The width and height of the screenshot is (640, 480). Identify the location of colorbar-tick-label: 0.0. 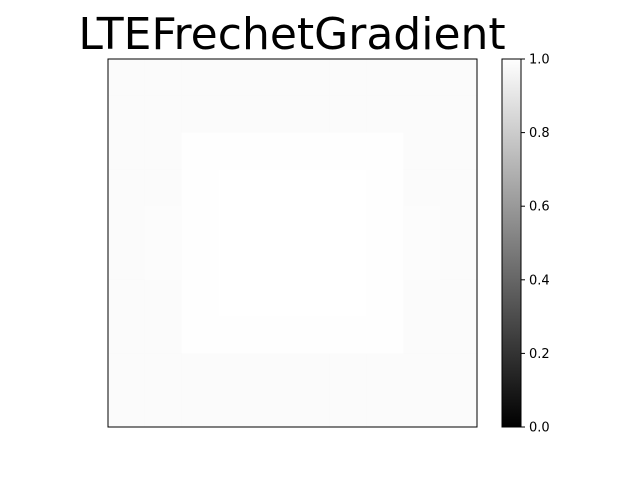
(539, 428).